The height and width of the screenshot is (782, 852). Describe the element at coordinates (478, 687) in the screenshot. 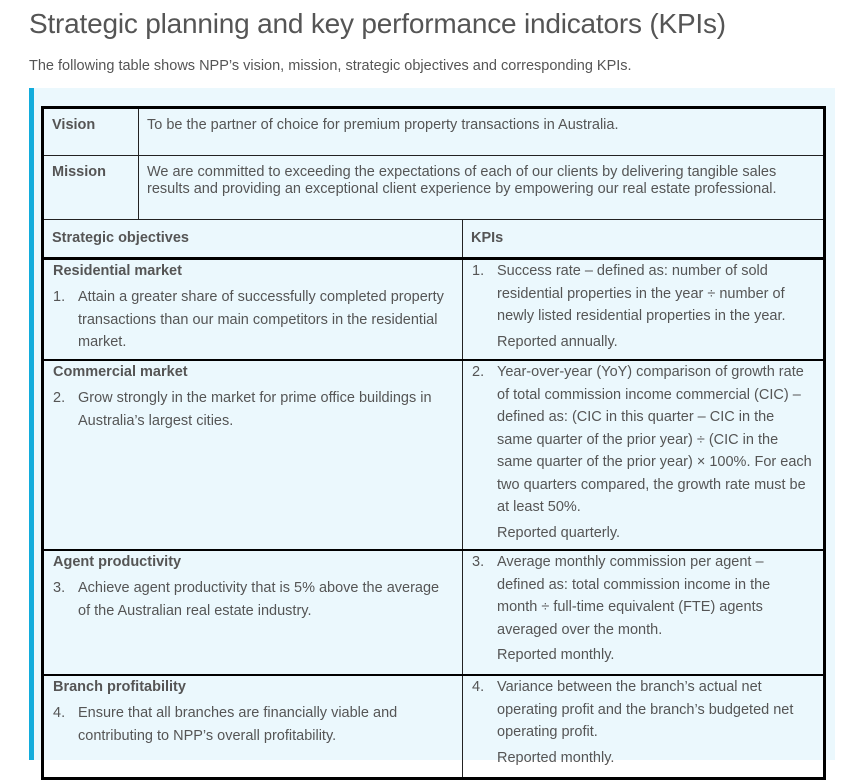

I see `kpi-number: 4.` at that location.